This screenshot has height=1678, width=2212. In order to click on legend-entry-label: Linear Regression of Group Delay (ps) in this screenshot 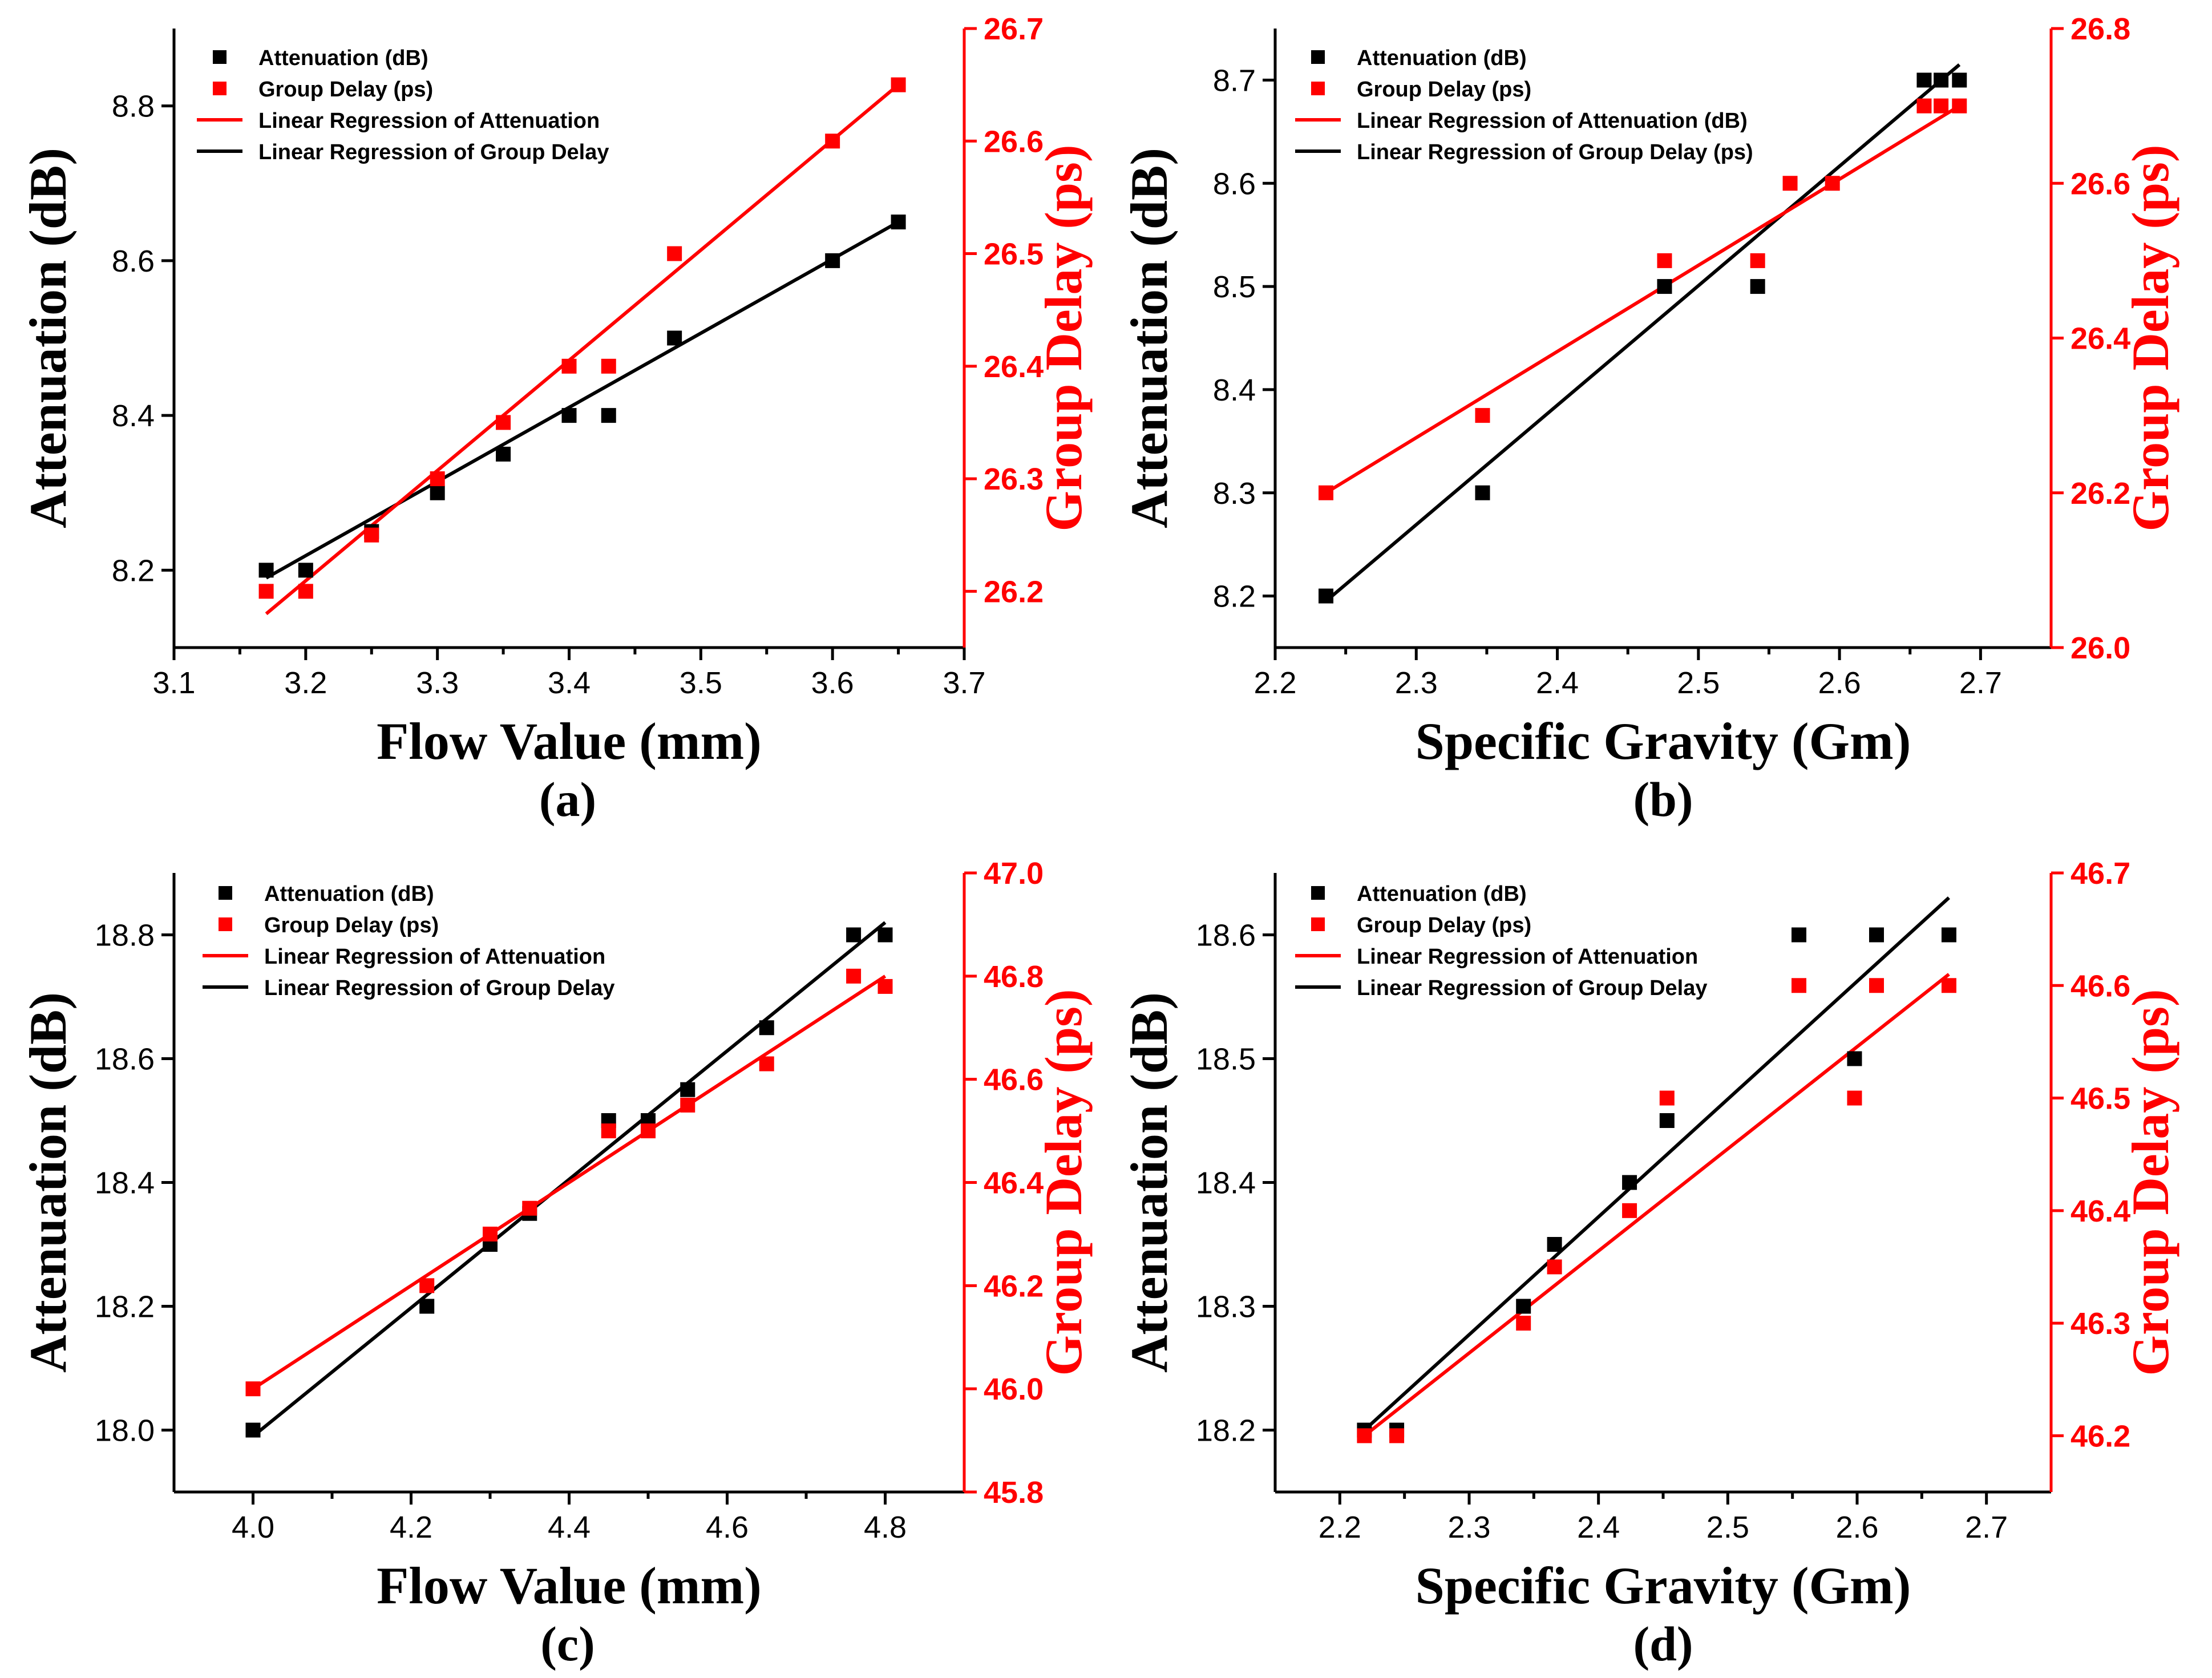, I will do `click(1555, 152)`.